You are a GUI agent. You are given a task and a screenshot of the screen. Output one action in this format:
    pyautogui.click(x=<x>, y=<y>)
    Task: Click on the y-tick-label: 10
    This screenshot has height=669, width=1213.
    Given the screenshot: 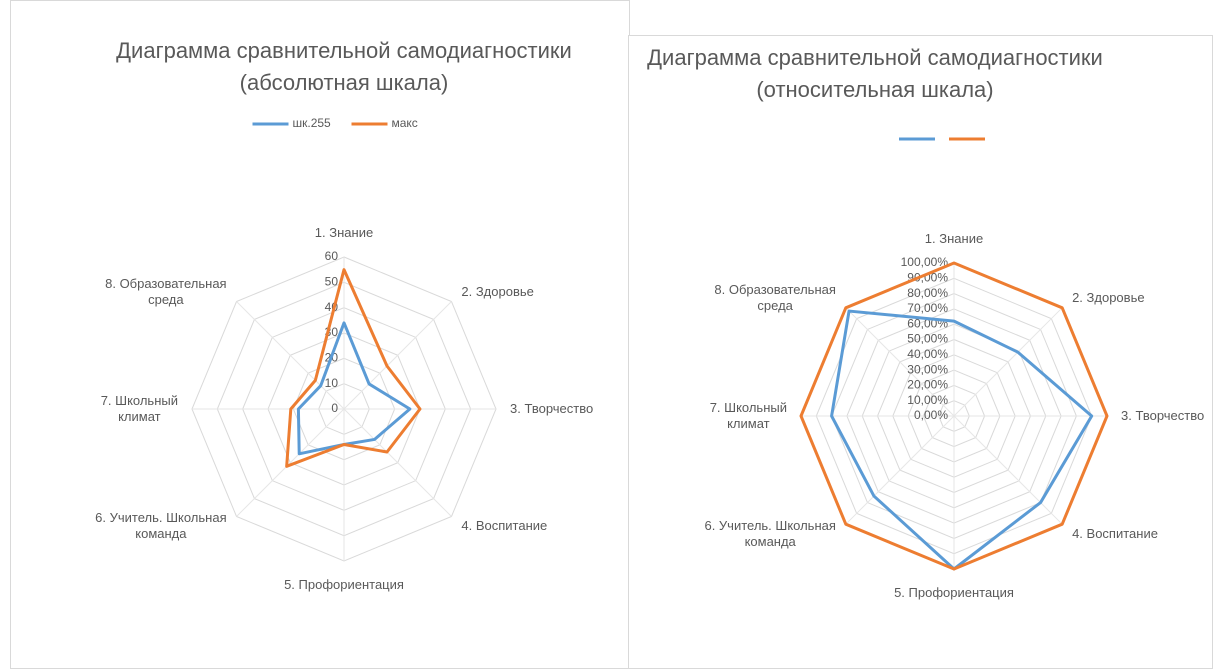 What is the action you would take?
    pyautogui.click(x=332, y=383)
    